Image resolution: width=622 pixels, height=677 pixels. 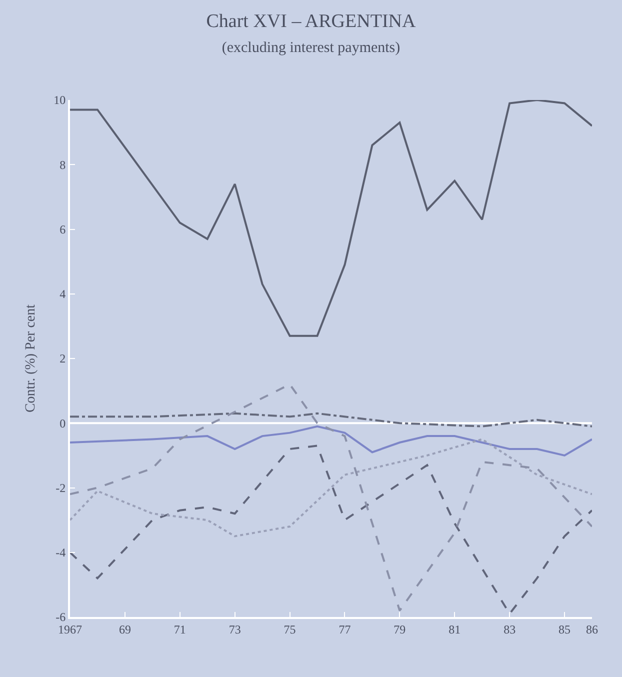 I want to click on x-tick-label: 79, so click(x=400, y=629).